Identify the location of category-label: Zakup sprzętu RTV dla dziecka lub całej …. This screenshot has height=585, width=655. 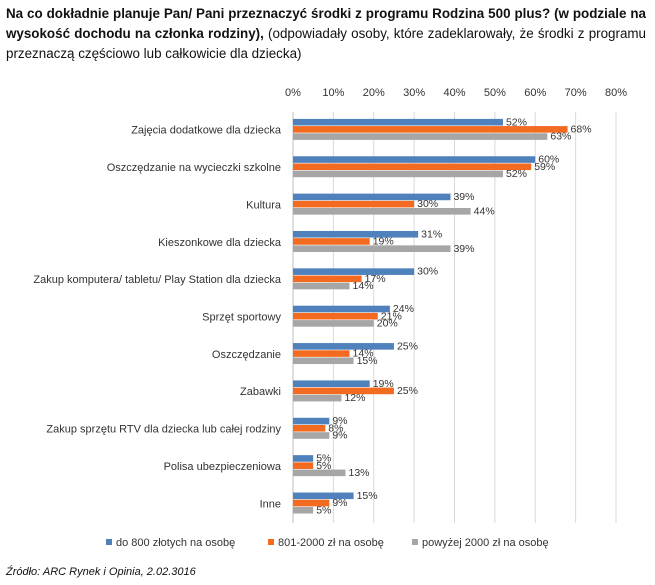
(163, 430).